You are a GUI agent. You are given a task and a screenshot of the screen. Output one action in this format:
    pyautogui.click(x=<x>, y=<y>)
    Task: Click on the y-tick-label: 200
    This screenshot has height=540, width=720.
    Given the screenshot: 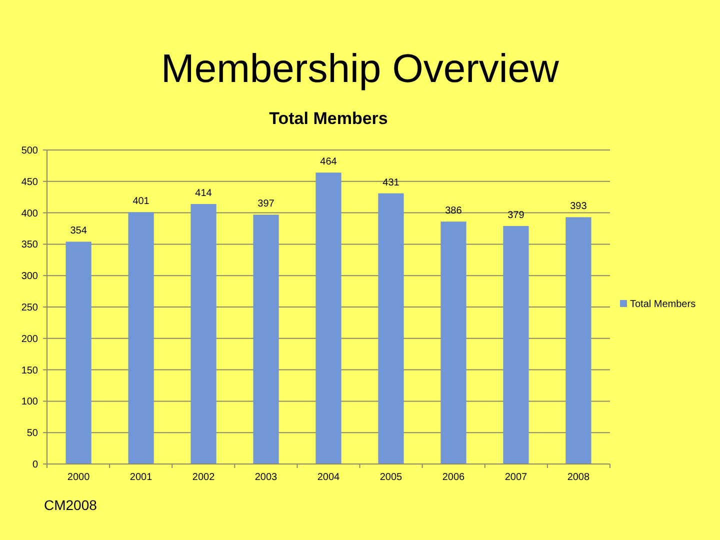 What is the action you would take?
    pyautogui.click(x=29, y=339)
    